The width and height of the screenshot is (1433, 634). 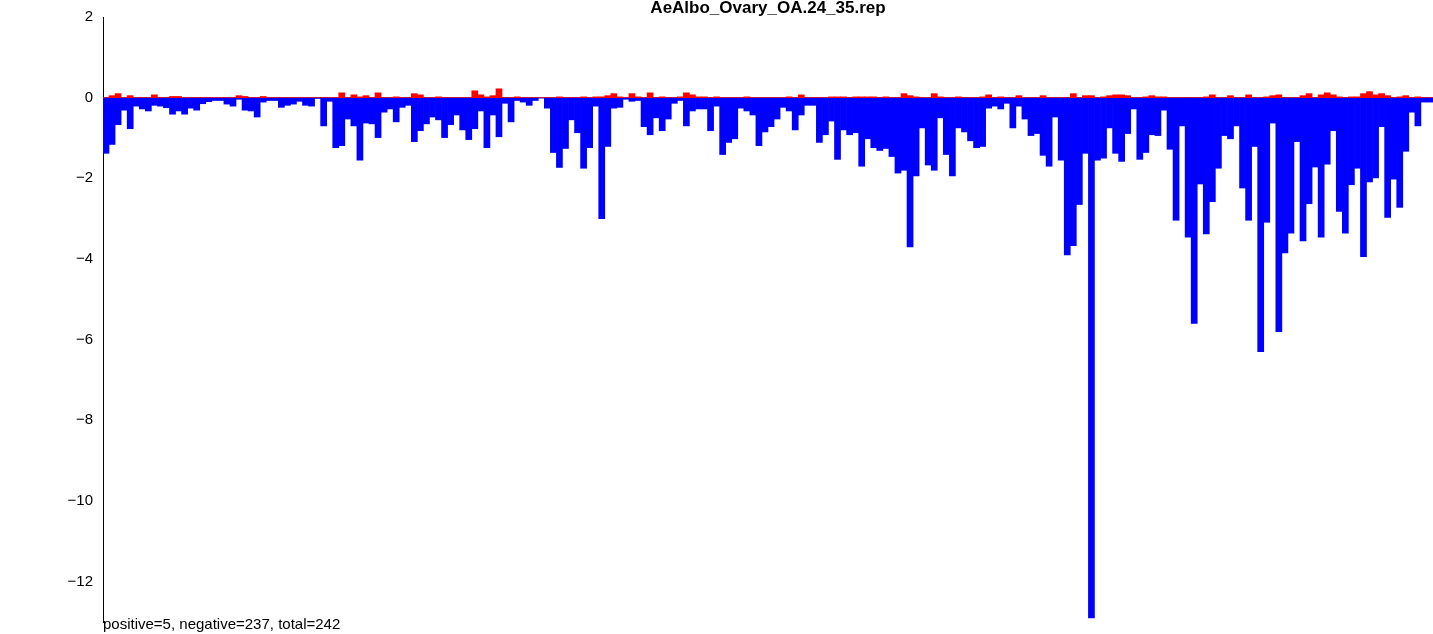 I want to click on annotation: positive=5, negative=237, total=242, so click(x=222, y=623).